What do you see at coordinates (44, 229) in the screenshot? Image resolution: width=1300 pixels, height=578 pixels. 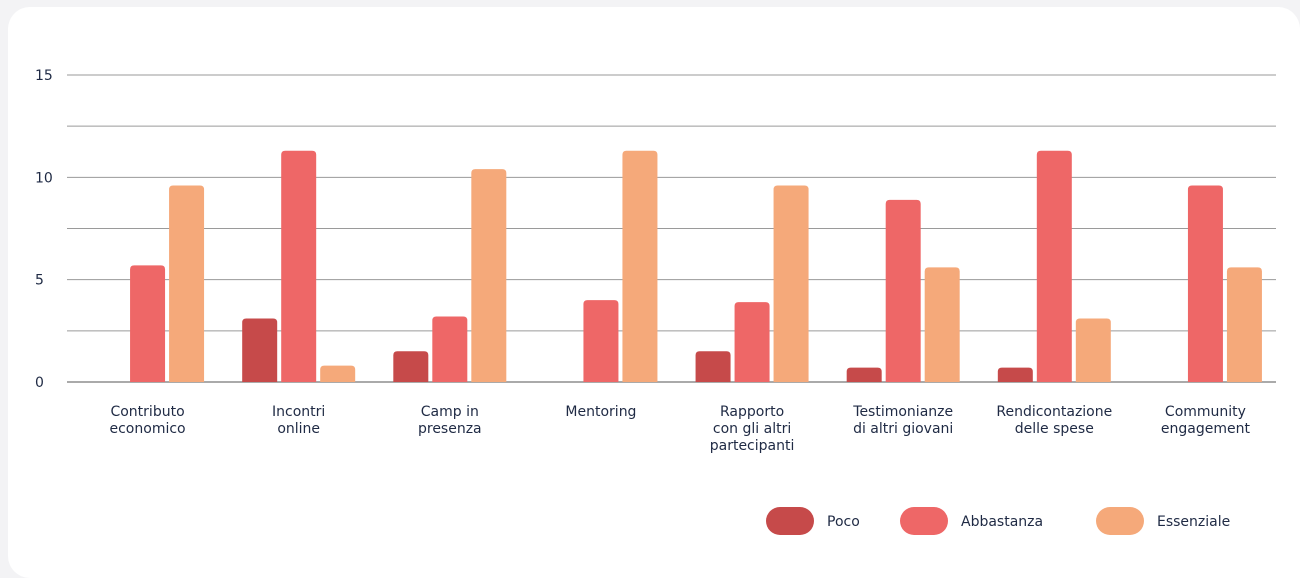 I see `y-axis-ticks: 0 5 10 15` at bounding box center [44, 229].